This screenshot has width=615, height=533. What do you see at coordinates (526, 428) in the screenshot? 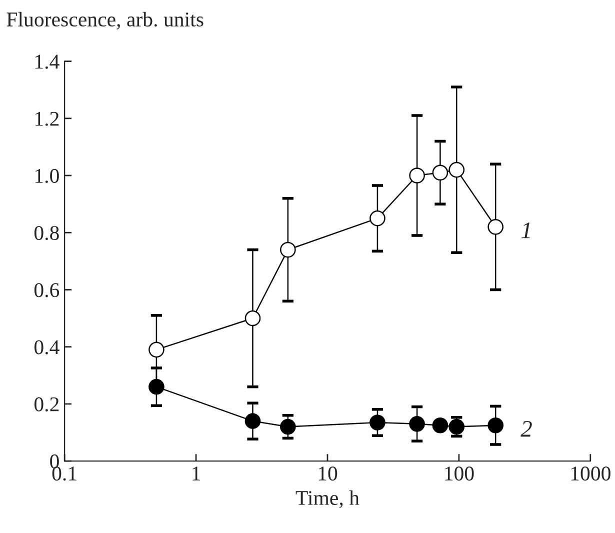
I see `series-label: 2` at bounding box center [526, 428].